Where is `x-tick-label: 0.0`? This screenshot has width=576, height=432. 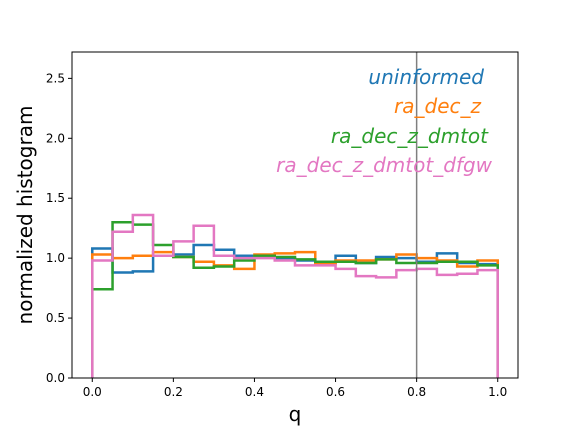
x-tick-label: 0.0 is located at coordinates (92, 392).